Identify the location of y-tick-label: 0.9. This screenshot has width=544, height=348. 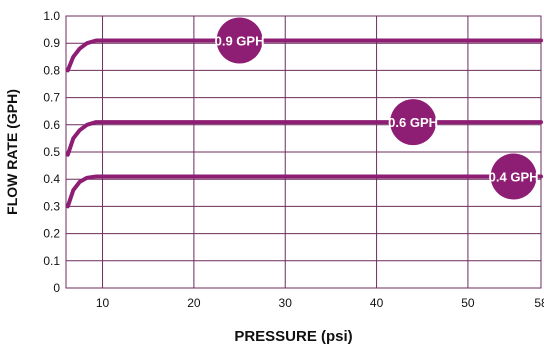
(51, 43).